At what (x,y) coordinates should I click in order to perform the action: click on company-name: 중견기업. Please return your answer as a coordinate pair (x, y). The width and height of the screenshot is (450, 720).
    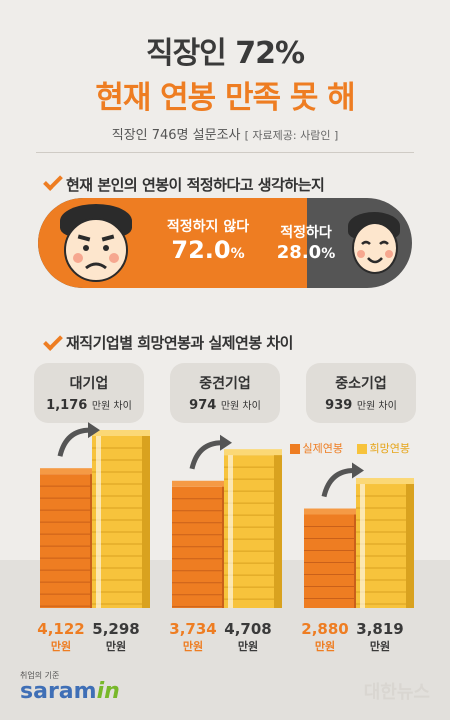
    Looking at the image, I should click on (225, 384).